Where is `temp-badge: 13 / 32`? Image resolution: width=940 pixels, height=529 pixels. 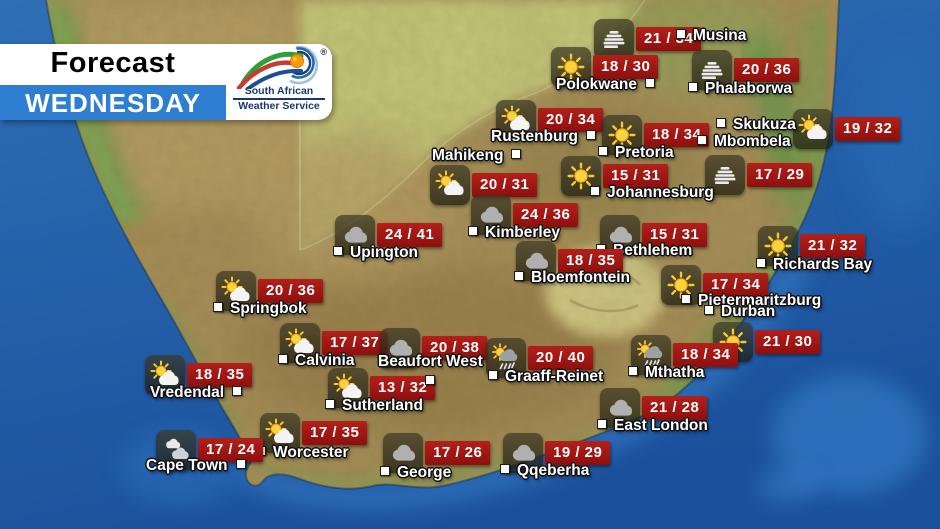 temp-badge: 13 / 32 is located at coordinates (403, 388).